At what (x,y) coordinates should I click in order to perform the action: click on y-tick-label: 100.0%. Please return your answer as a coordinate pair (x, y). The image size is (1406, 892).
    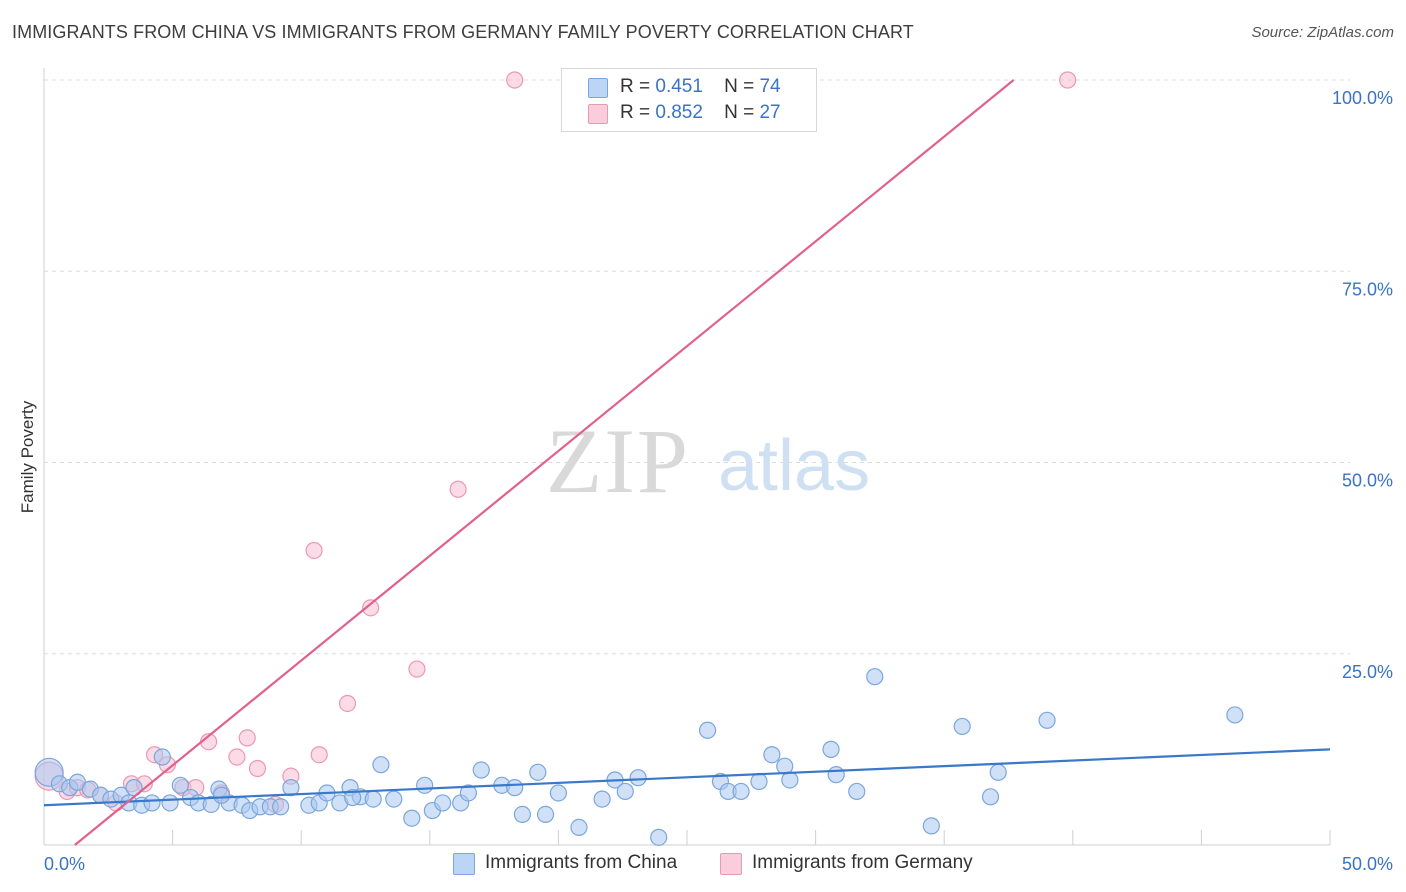
    Looking at the image, I should click on (1362, 98).